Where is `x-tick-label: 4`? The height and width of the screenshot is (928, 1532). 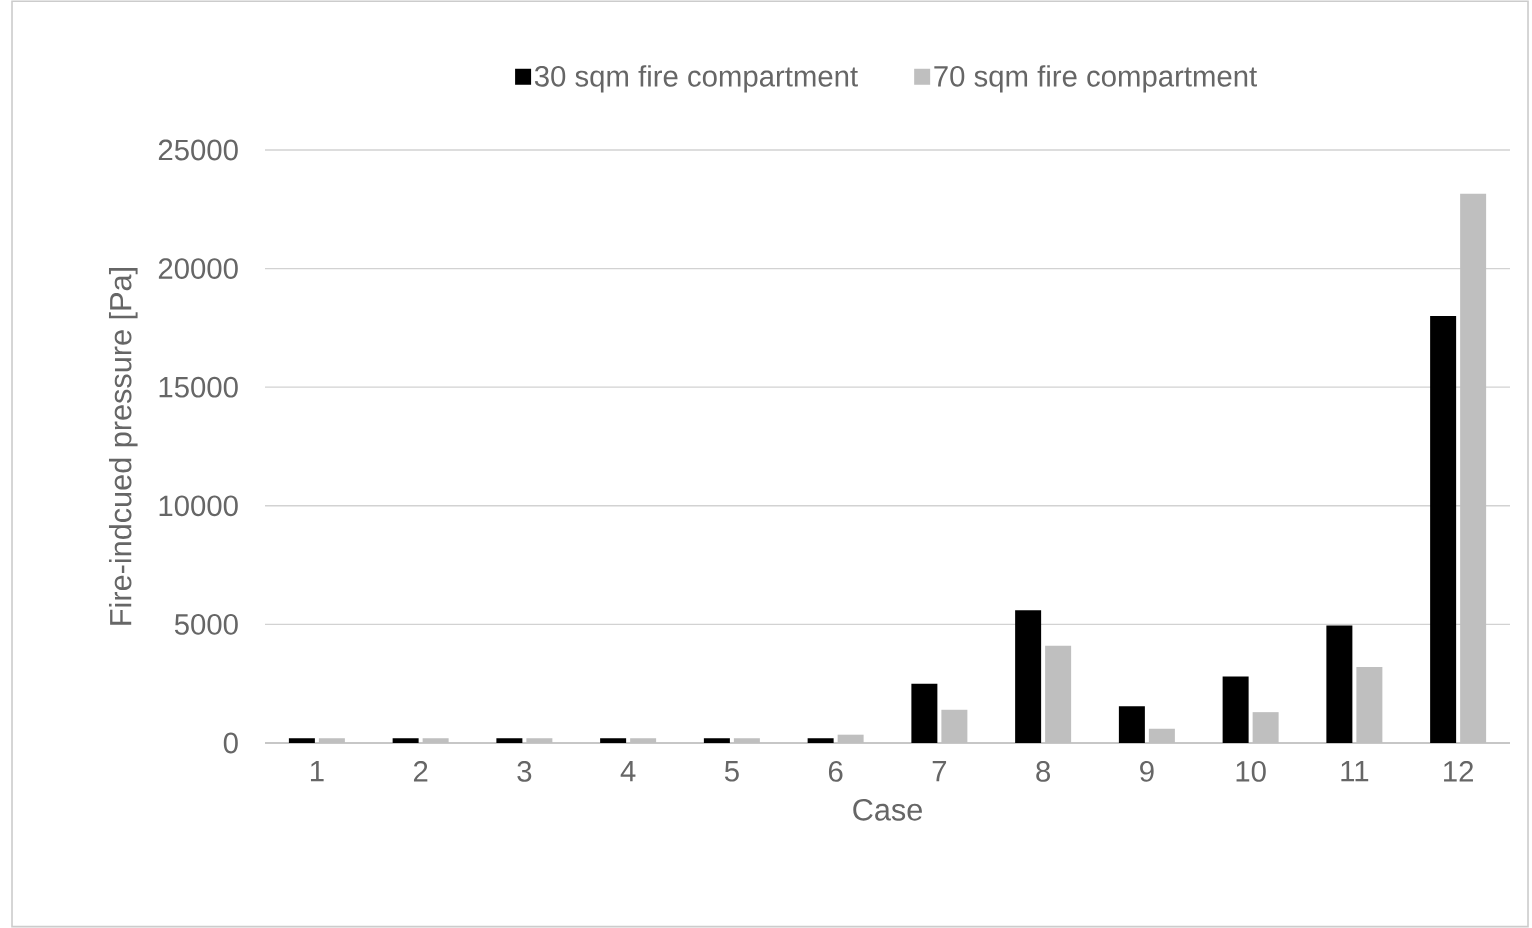 x-tick-label: 4 is located at coordinates (628, 771).